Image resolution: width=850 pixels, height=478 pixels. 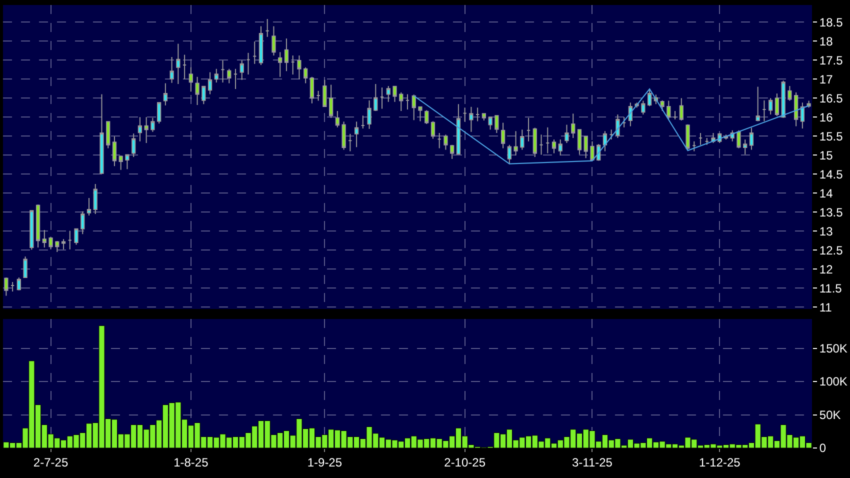 What do you see at coordinates (826, 269) in the screenshot?
I see `y-tick-label: 12` at bounding box center [826, 269].